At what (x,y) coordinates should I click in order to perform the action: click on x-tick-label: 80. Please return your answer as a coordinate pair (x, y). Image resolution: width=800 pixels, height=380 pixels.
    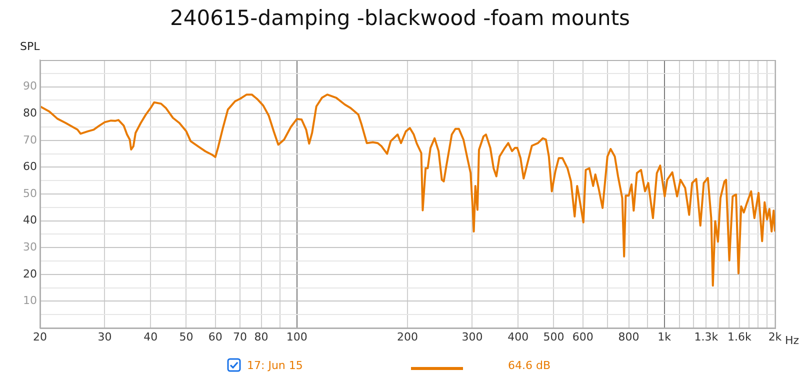
    Looking at the image, I should click on (261, 337).